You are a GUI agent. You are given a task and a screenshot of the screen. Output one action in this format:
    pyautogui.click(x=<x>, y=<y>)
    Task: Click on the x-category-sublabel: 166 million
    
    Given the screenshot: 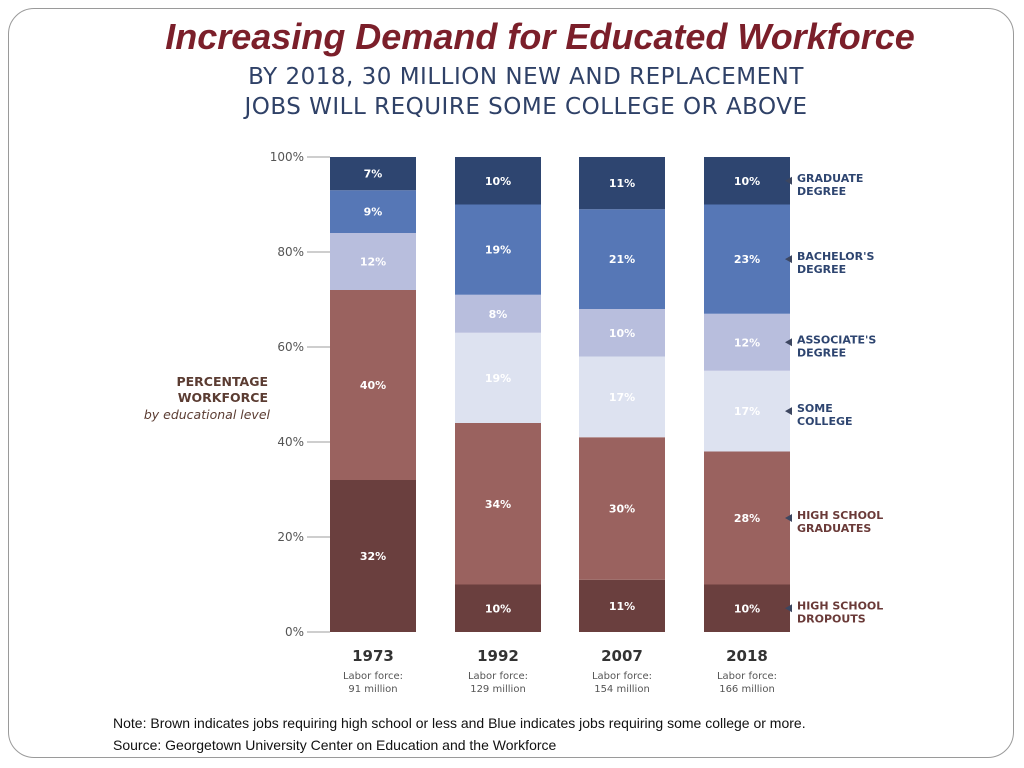 What is the action you would take?
    pyautogui.click(x=747, y=689)
    